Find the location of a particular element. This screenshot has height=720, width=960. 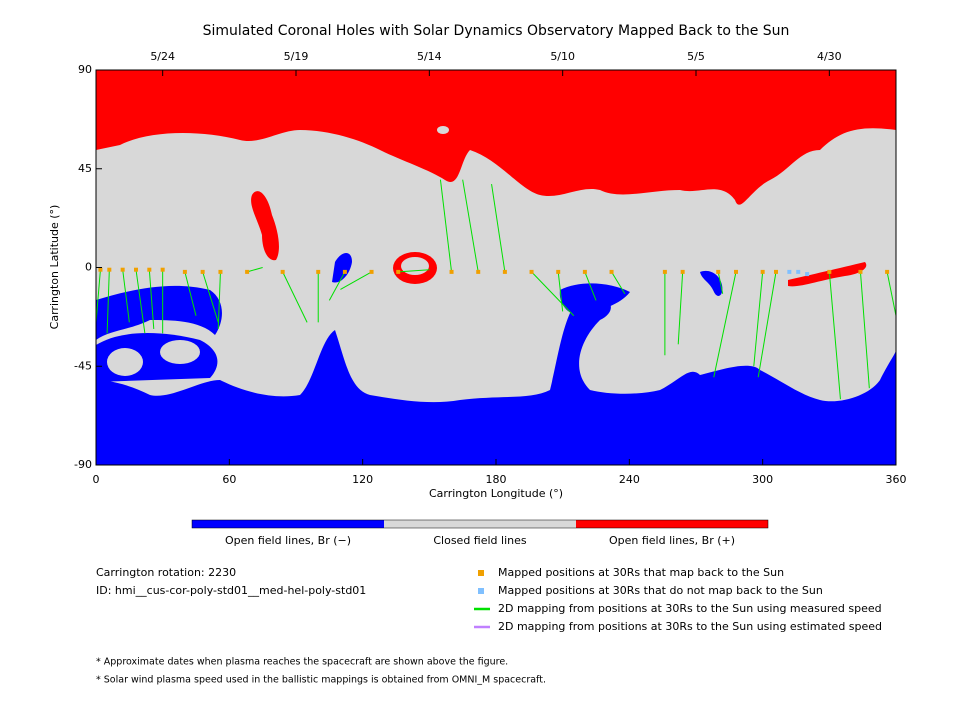

y-tick-label: -90 is located at coordinates (83, 464).